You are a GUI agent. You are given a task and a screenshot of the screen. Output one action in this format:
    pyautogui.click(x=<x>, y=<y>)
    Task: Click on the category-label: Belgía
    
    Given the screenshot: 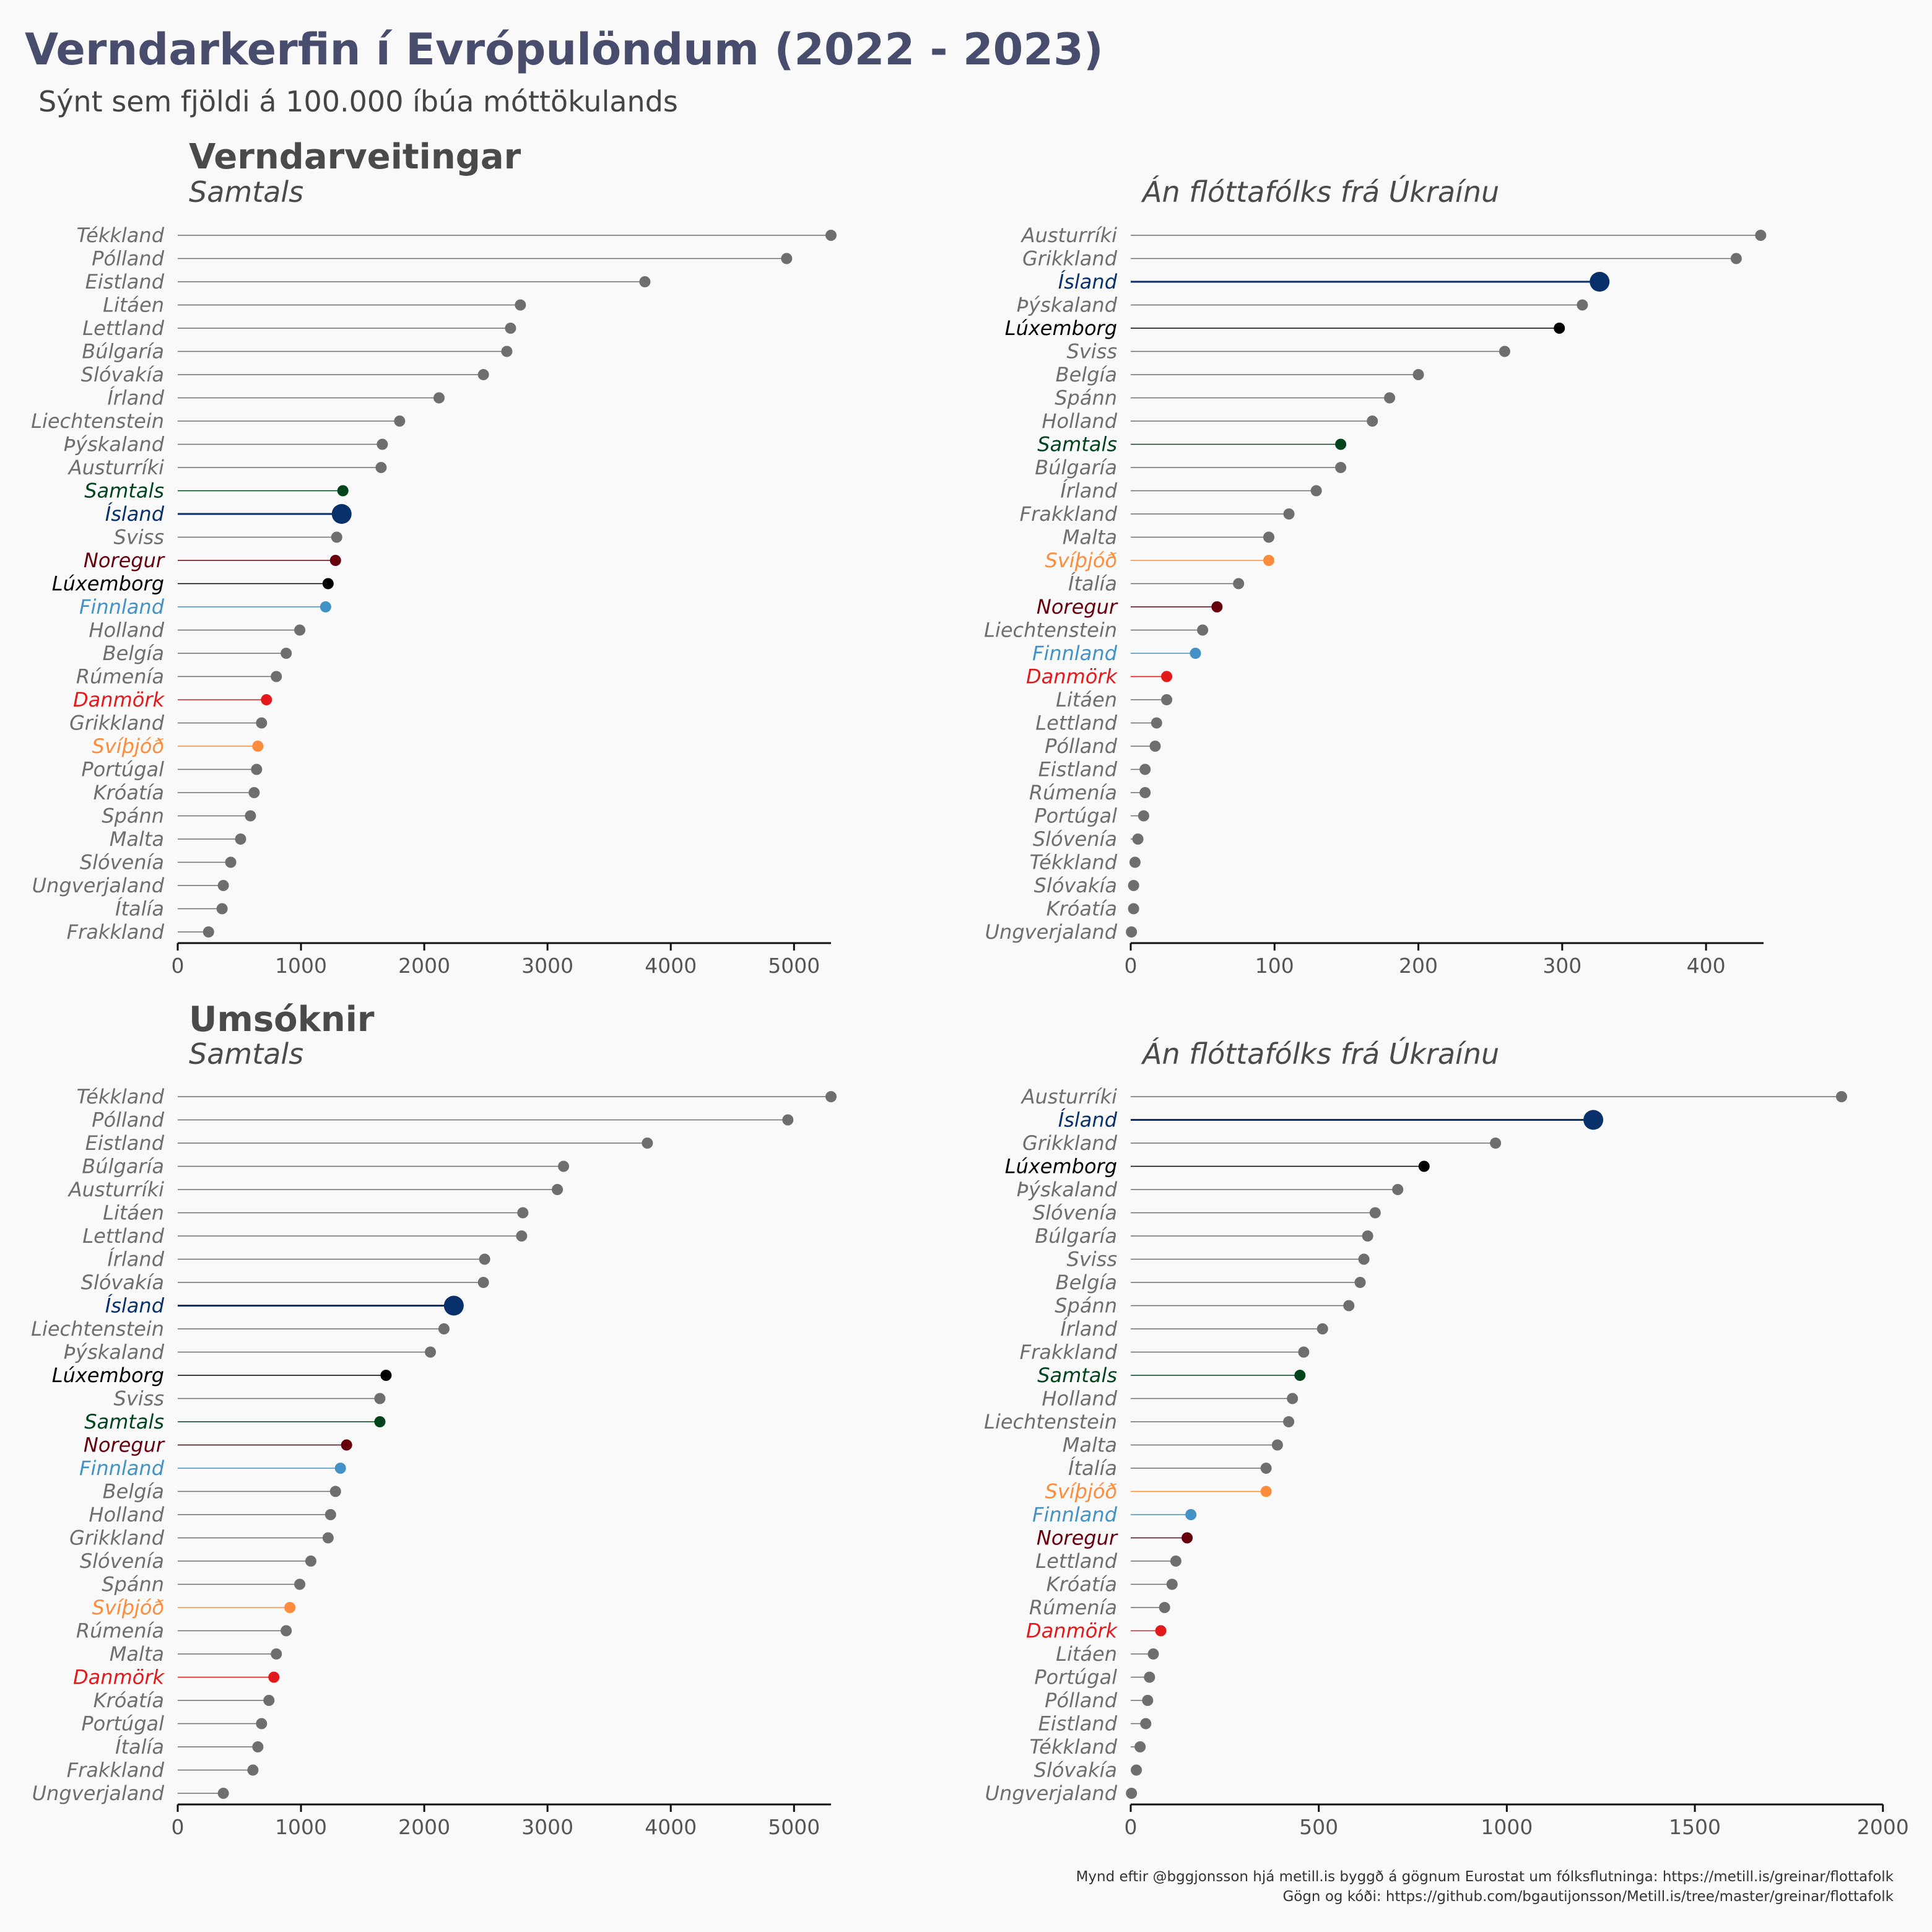 What is the action you would take?
    pyautogui.click(x=1086, y=374)
    